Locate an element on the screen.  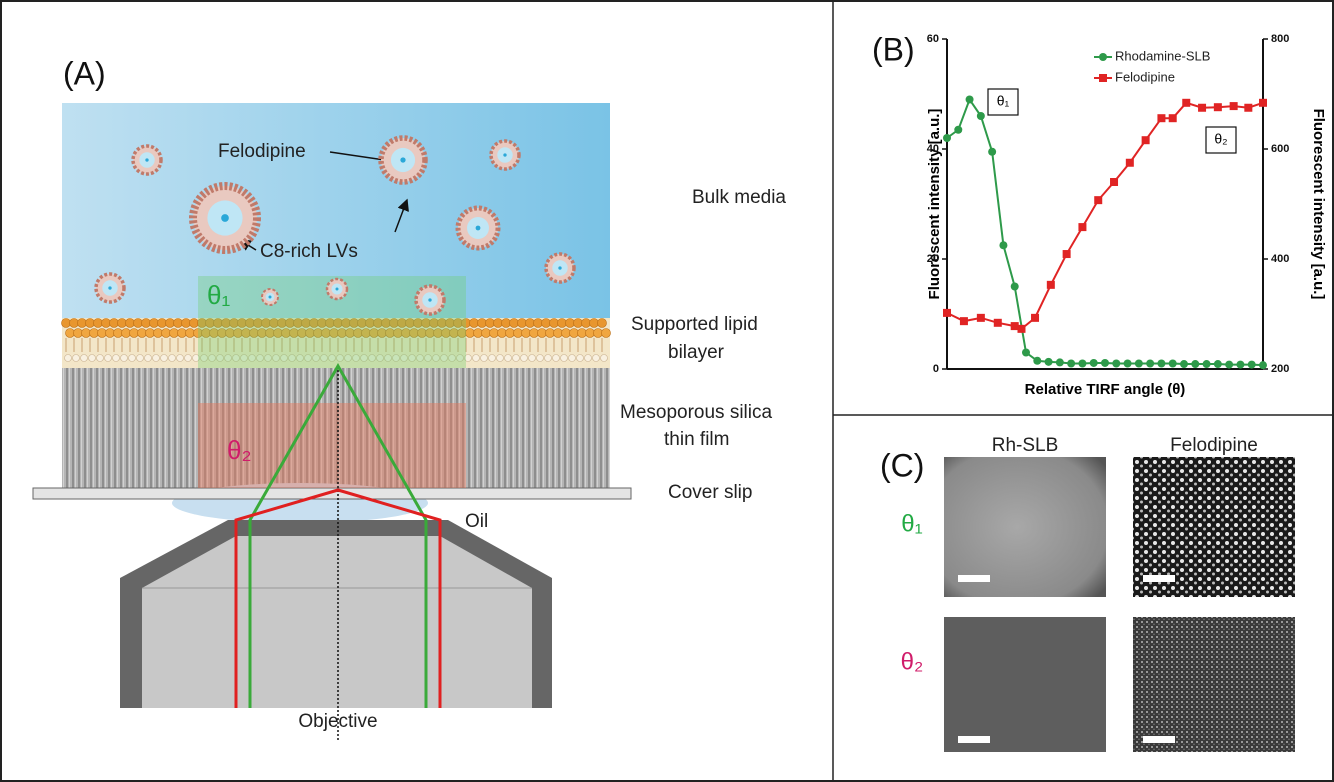
annotation-box is located at coordinates (1221, 140).